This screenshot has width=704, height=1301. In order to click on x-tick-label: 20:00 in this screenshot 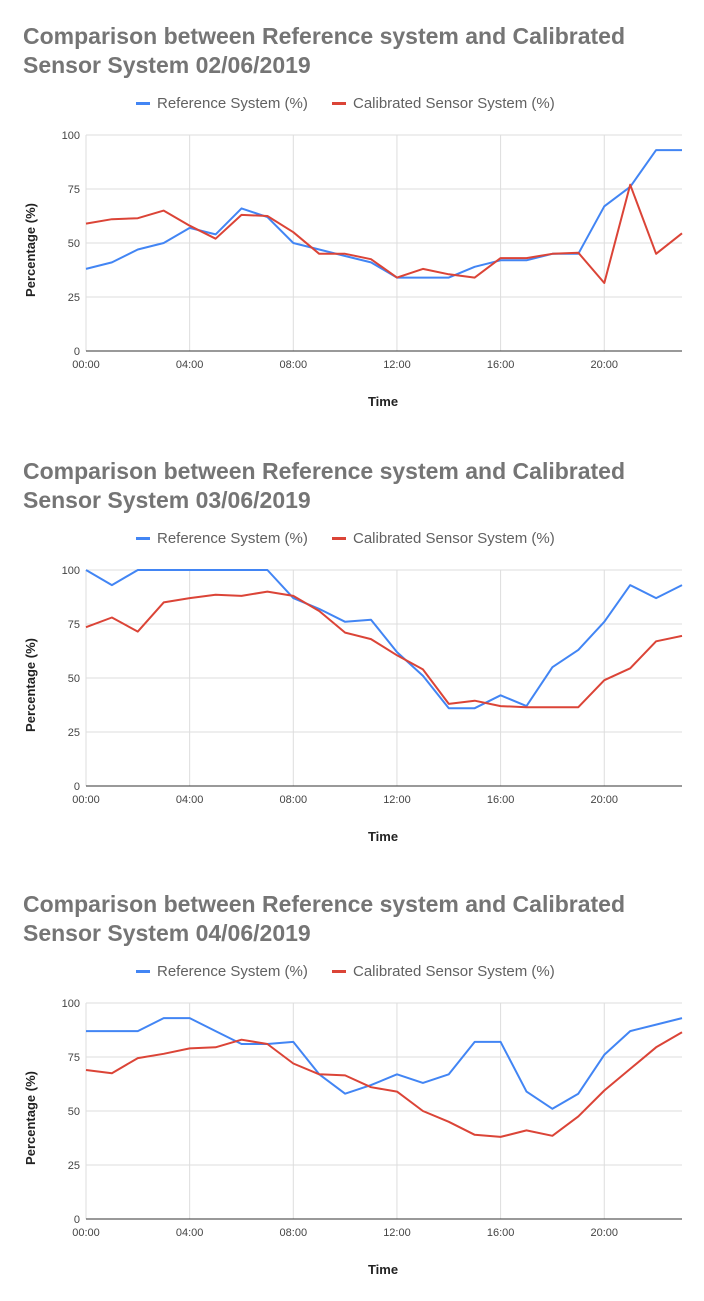, I will do `click(604, 1233)`.